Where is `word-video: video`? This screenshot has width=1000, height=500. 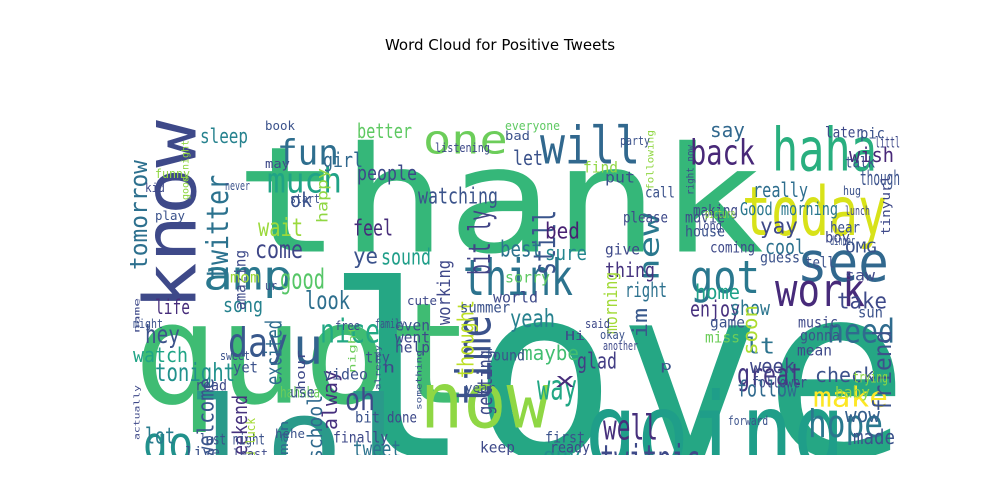
word-video: video is located at coordinates (346, 374).